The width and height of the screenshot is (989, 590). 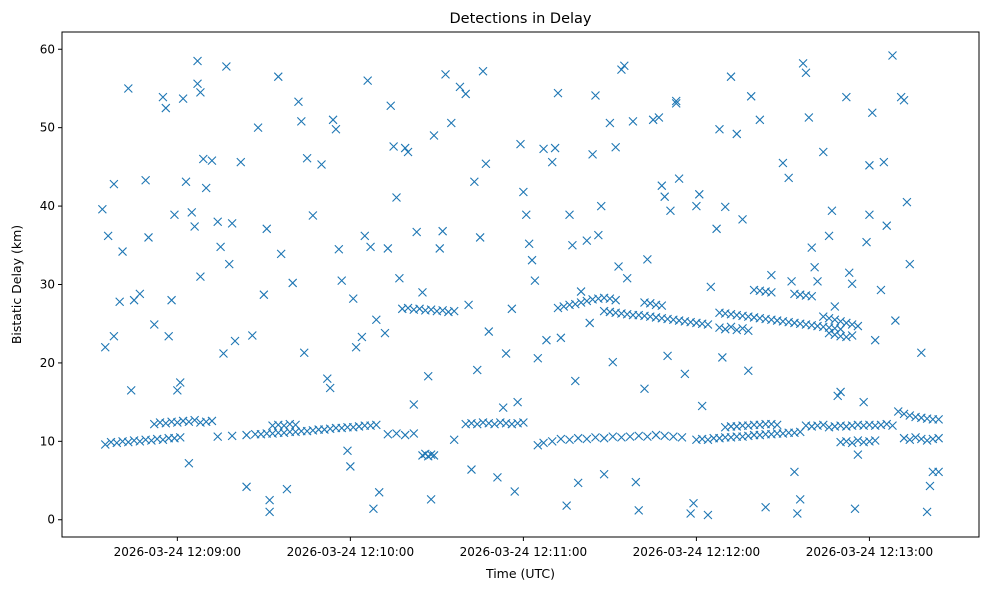 I want to click on x-tick-label: 2026-03-24 12:12:00, so click(x=696, y=552).